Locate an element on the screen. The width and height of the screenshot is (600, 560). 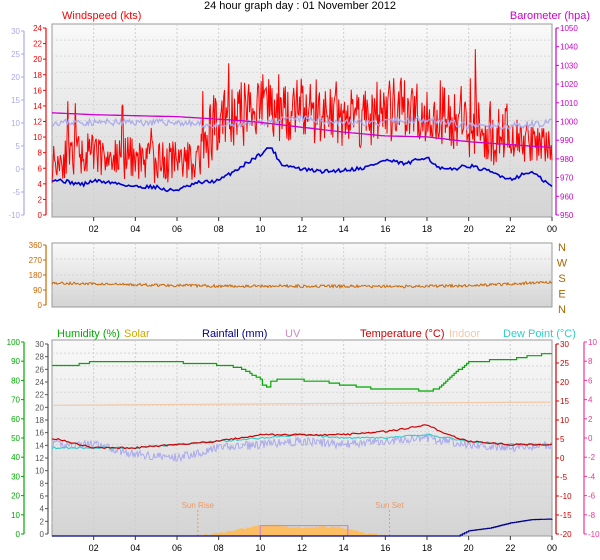
axis-tick-label: 12 is located at coordinates (39, 458).